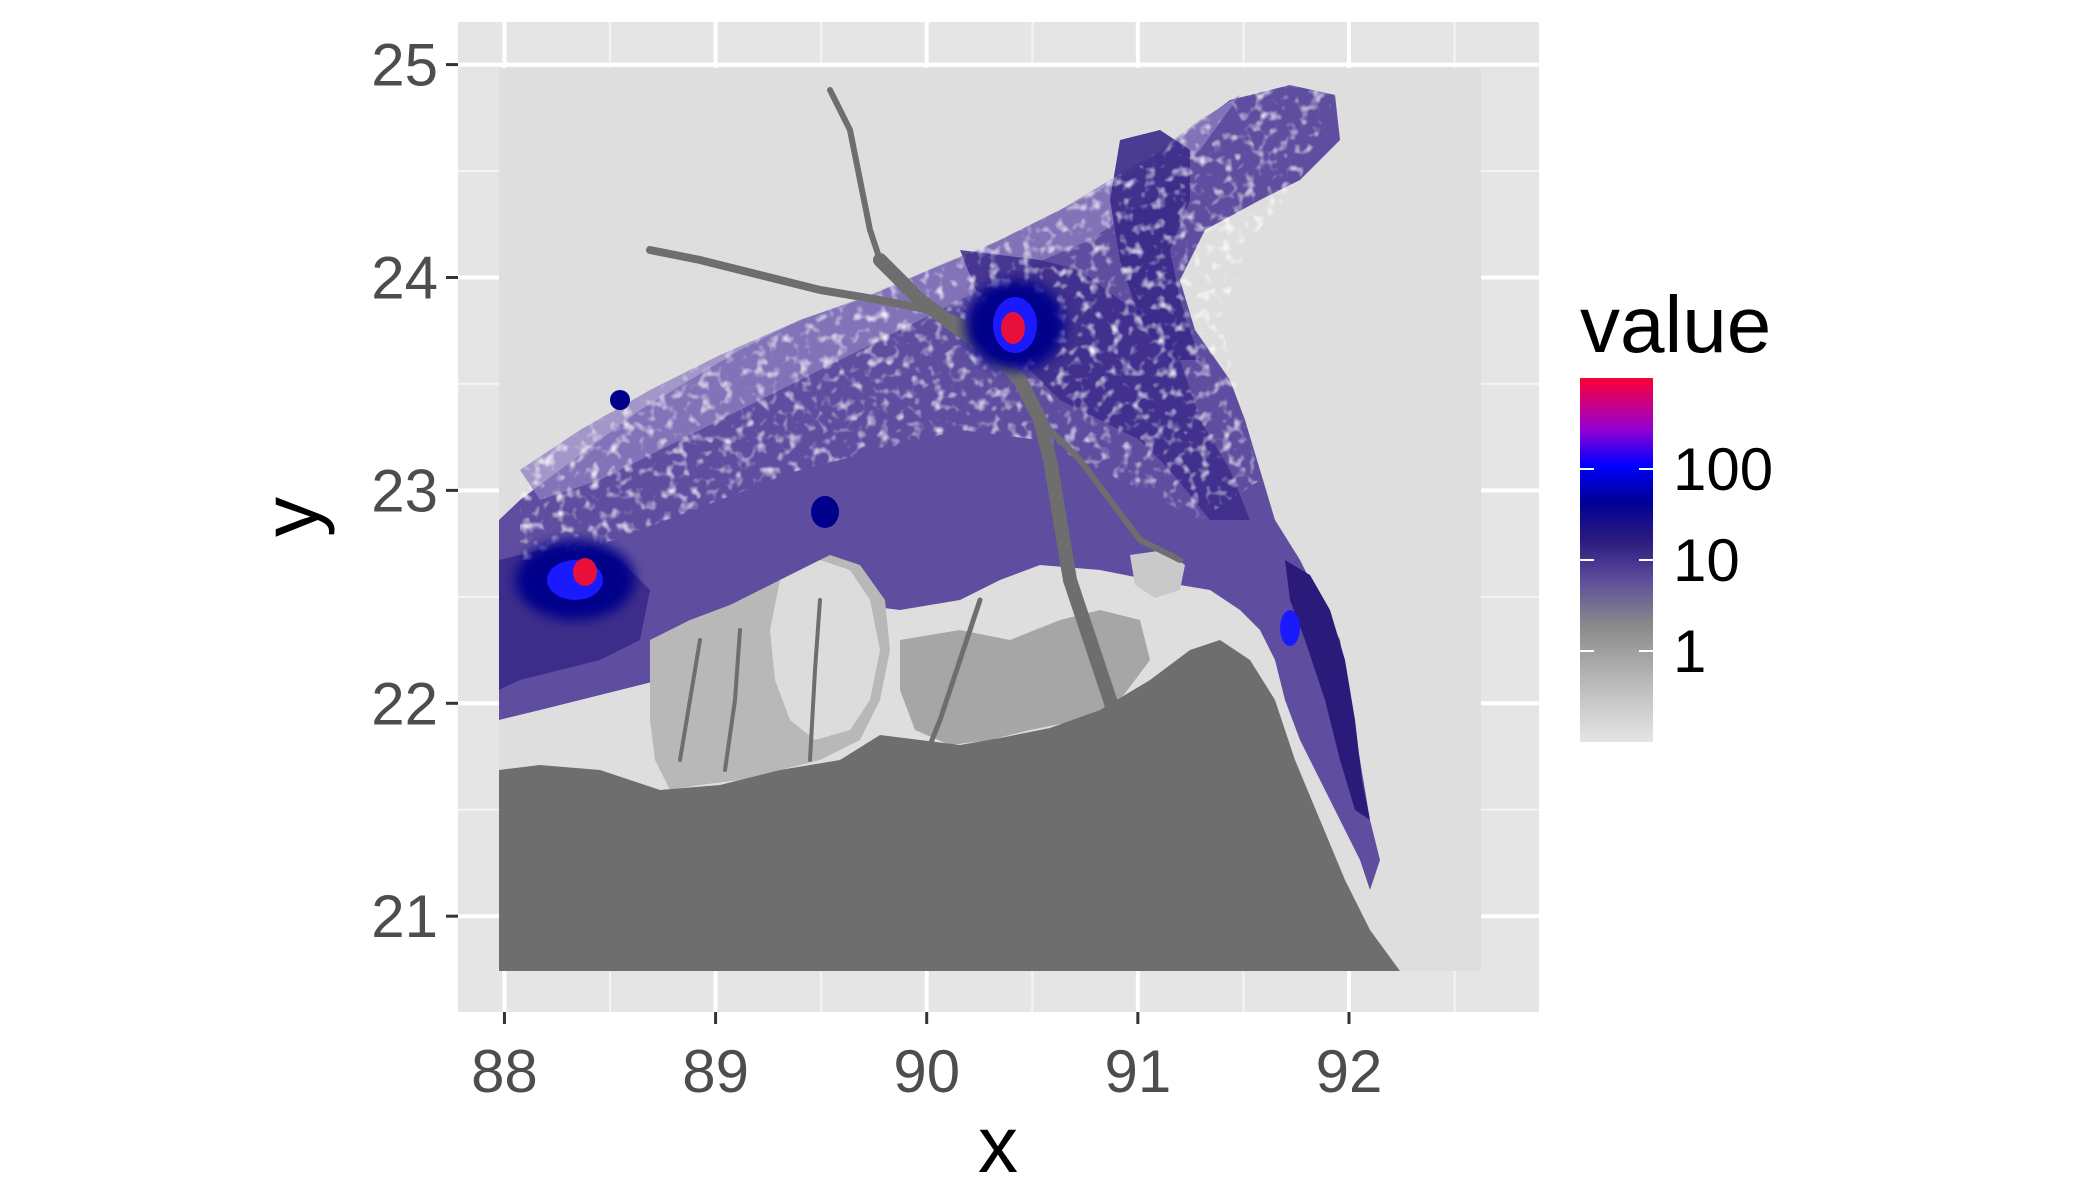 The width and height of the screenshot is (2100, 1200). What do you see at coordinates (290, 517) in the screenshot?
I see `y-axis-title: y` at bounding box center [290, 517].